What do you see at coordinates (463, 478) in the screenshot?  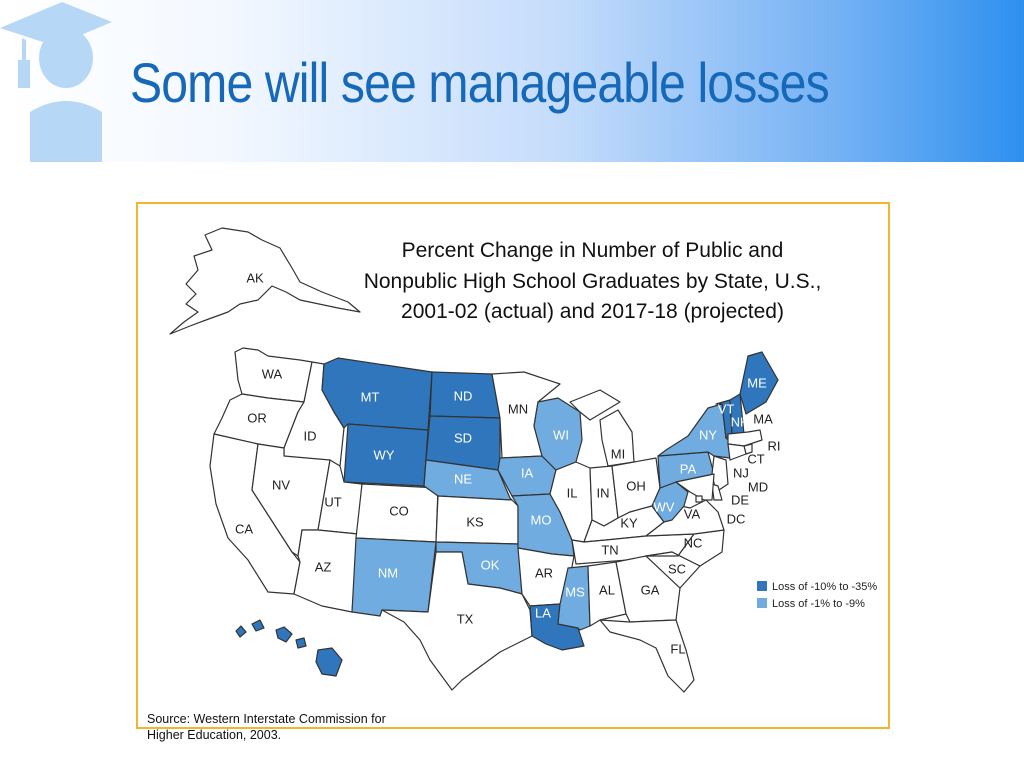 I see `state-label-ne: NE` at bounding box center [463, 478].